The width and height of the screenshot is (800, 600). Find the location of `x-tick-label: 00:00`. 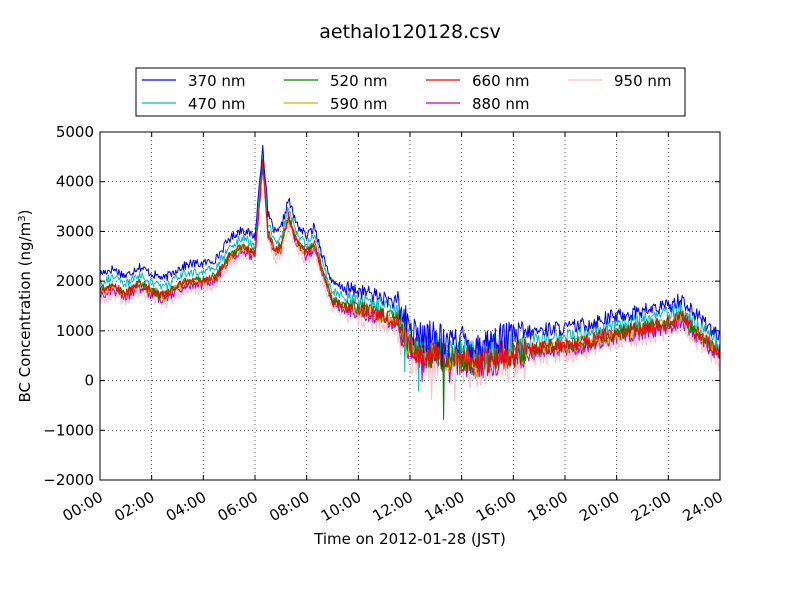

x-tick-label: 00:00 is located at coordinates (83, 506).